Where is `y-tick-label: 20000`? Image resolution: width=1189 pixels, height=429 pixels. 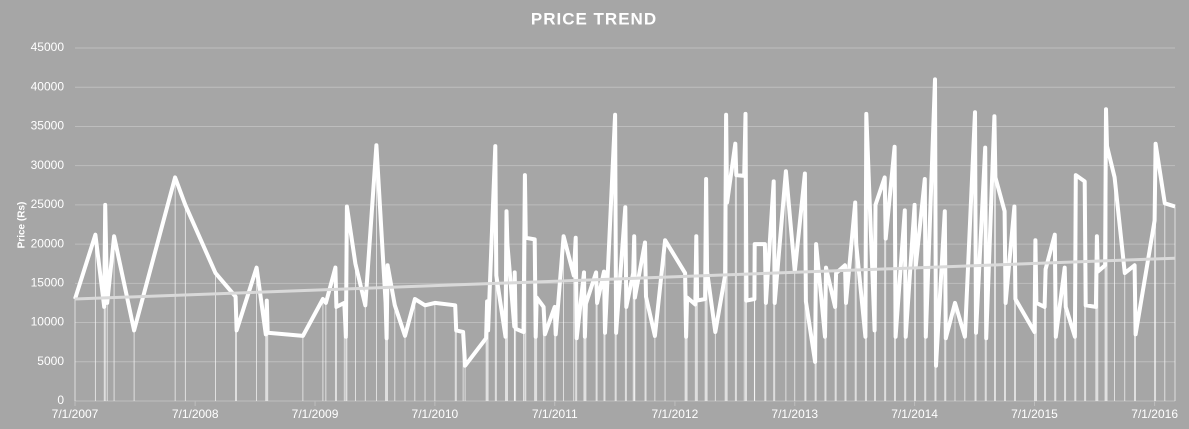 y-tick-label: 20000 is located at coordinates (48, 243).